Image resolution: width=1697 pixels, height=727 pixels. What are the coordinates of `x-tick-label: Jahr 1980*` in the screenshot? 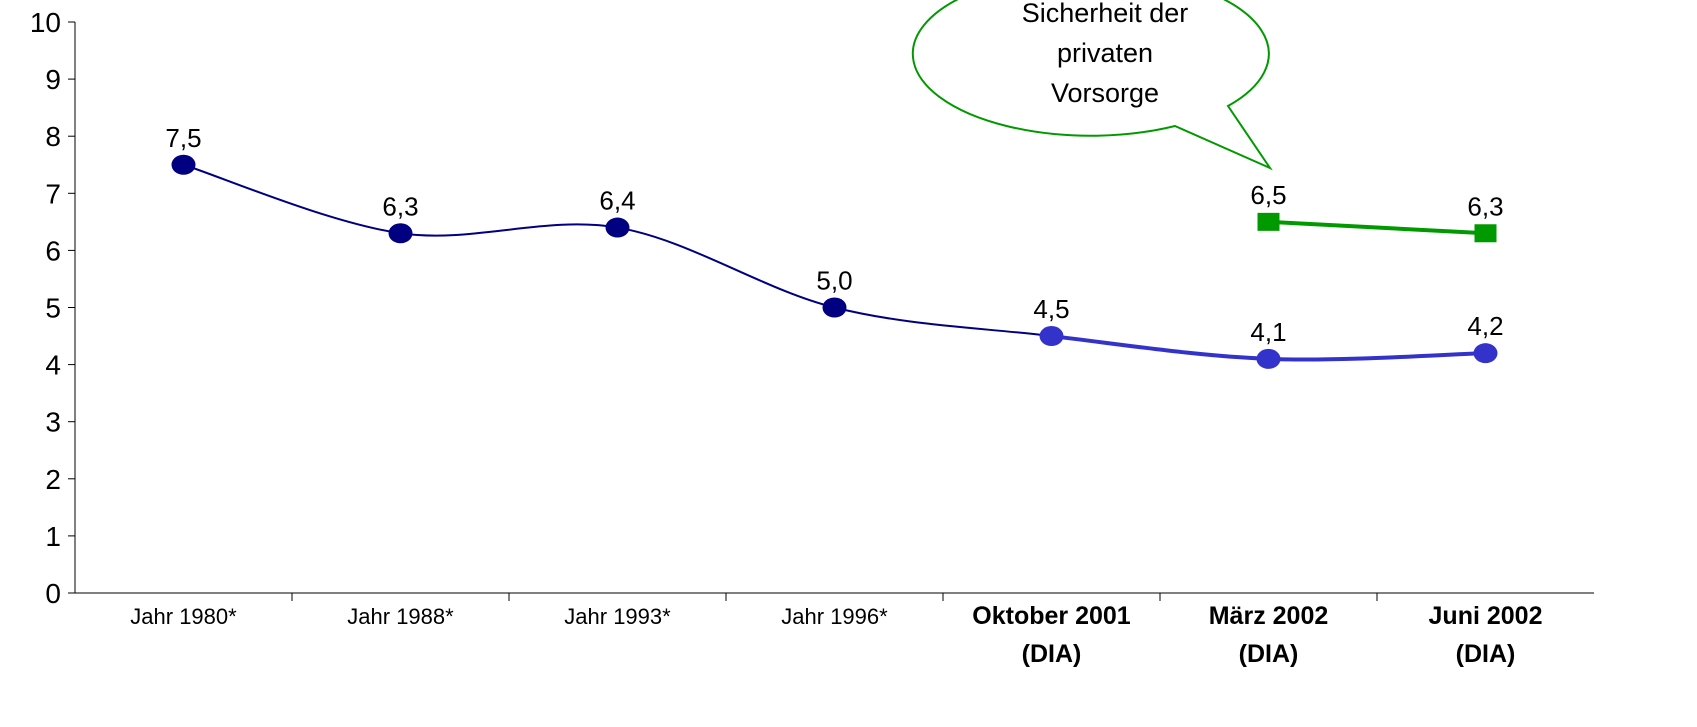 It's located at (183, 616).